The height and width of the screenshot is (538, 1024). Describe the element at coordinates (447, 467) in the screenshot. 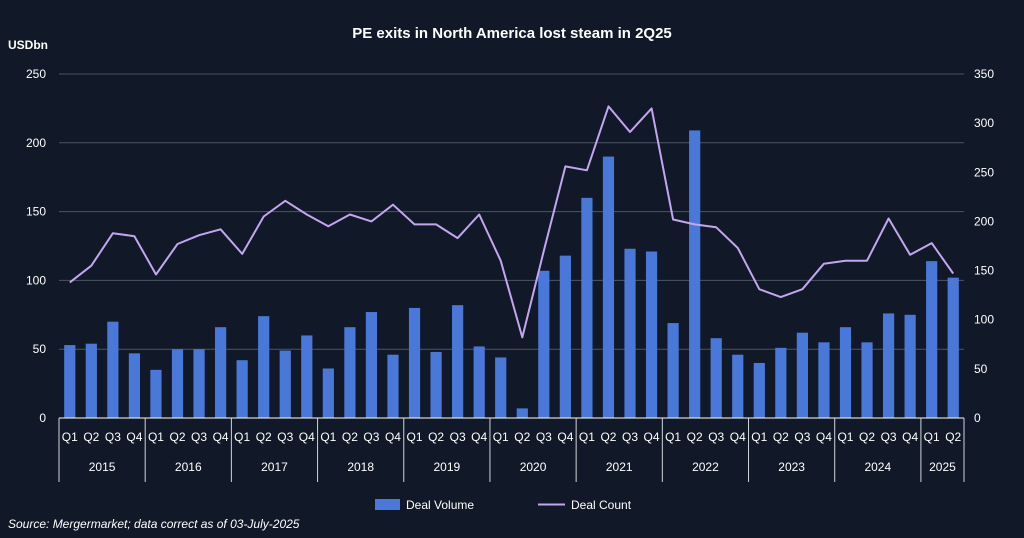

I see `year-label: 2019` at that location.